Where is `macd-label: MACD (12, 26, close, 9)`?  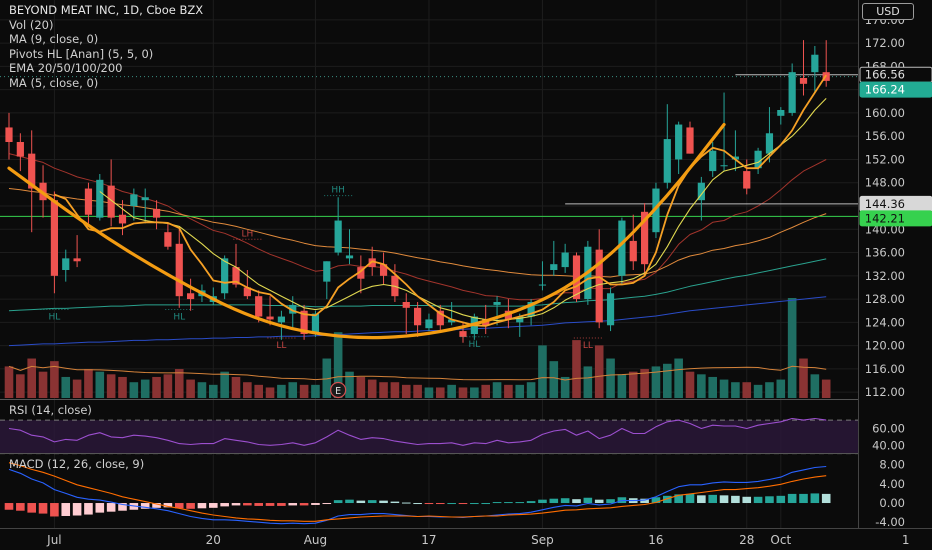
macd-label: MACD (12, 26, close, 9) is located at coordinates (77, 464).